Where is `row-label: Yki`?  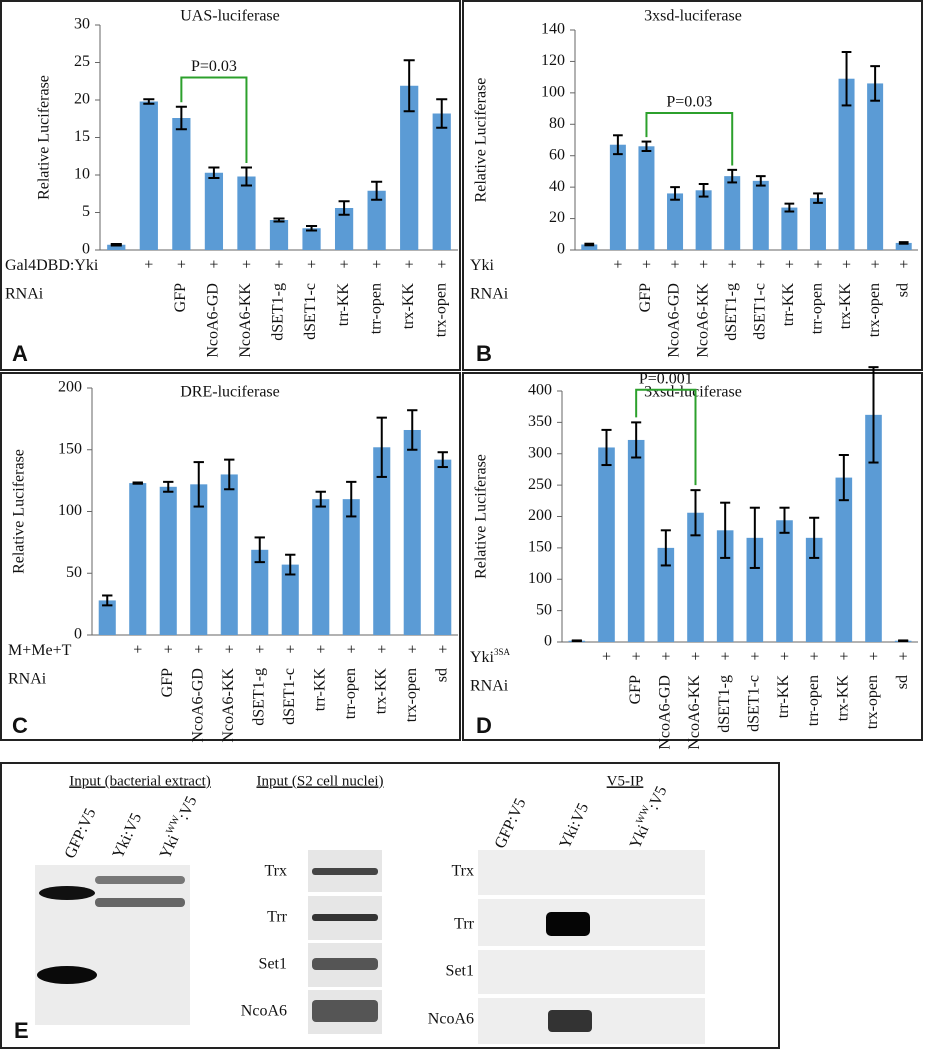 row-label: Yki is located at coordinates (482, 265).